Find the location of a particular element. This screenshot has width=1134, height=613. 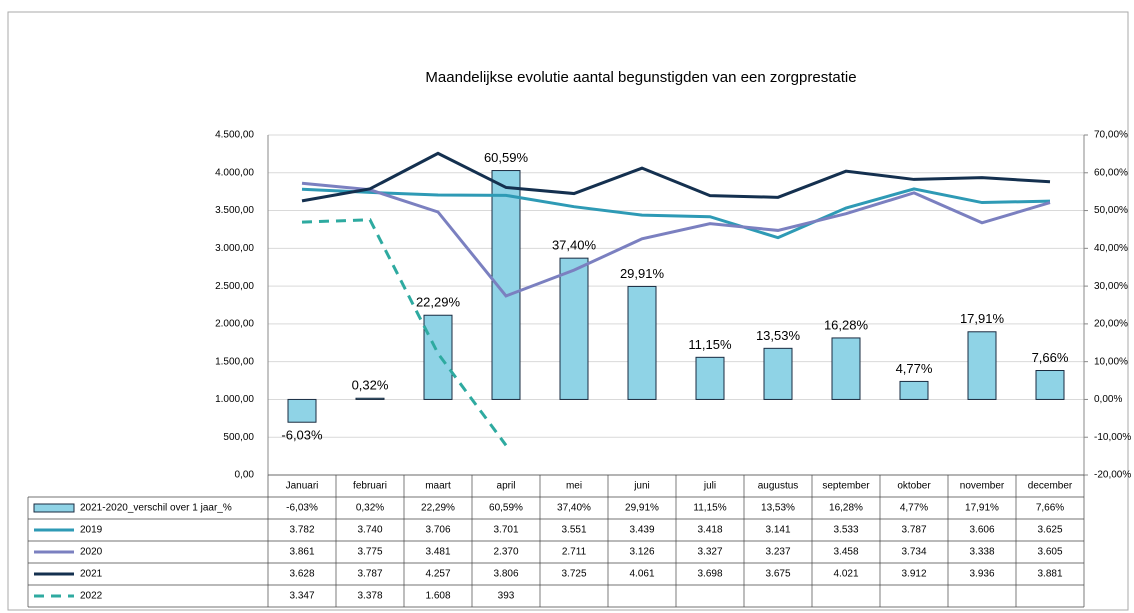

table-cell: 11,15% is located at coordinates (709, 508).